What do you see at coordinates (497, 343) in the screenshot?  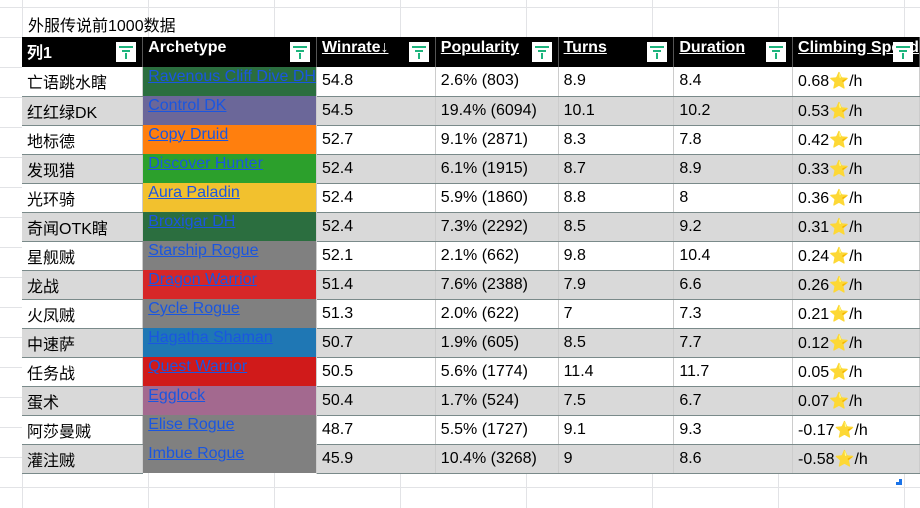 I see `popularity-cell: 1.9% (605)` at bounding box center [497, 343].